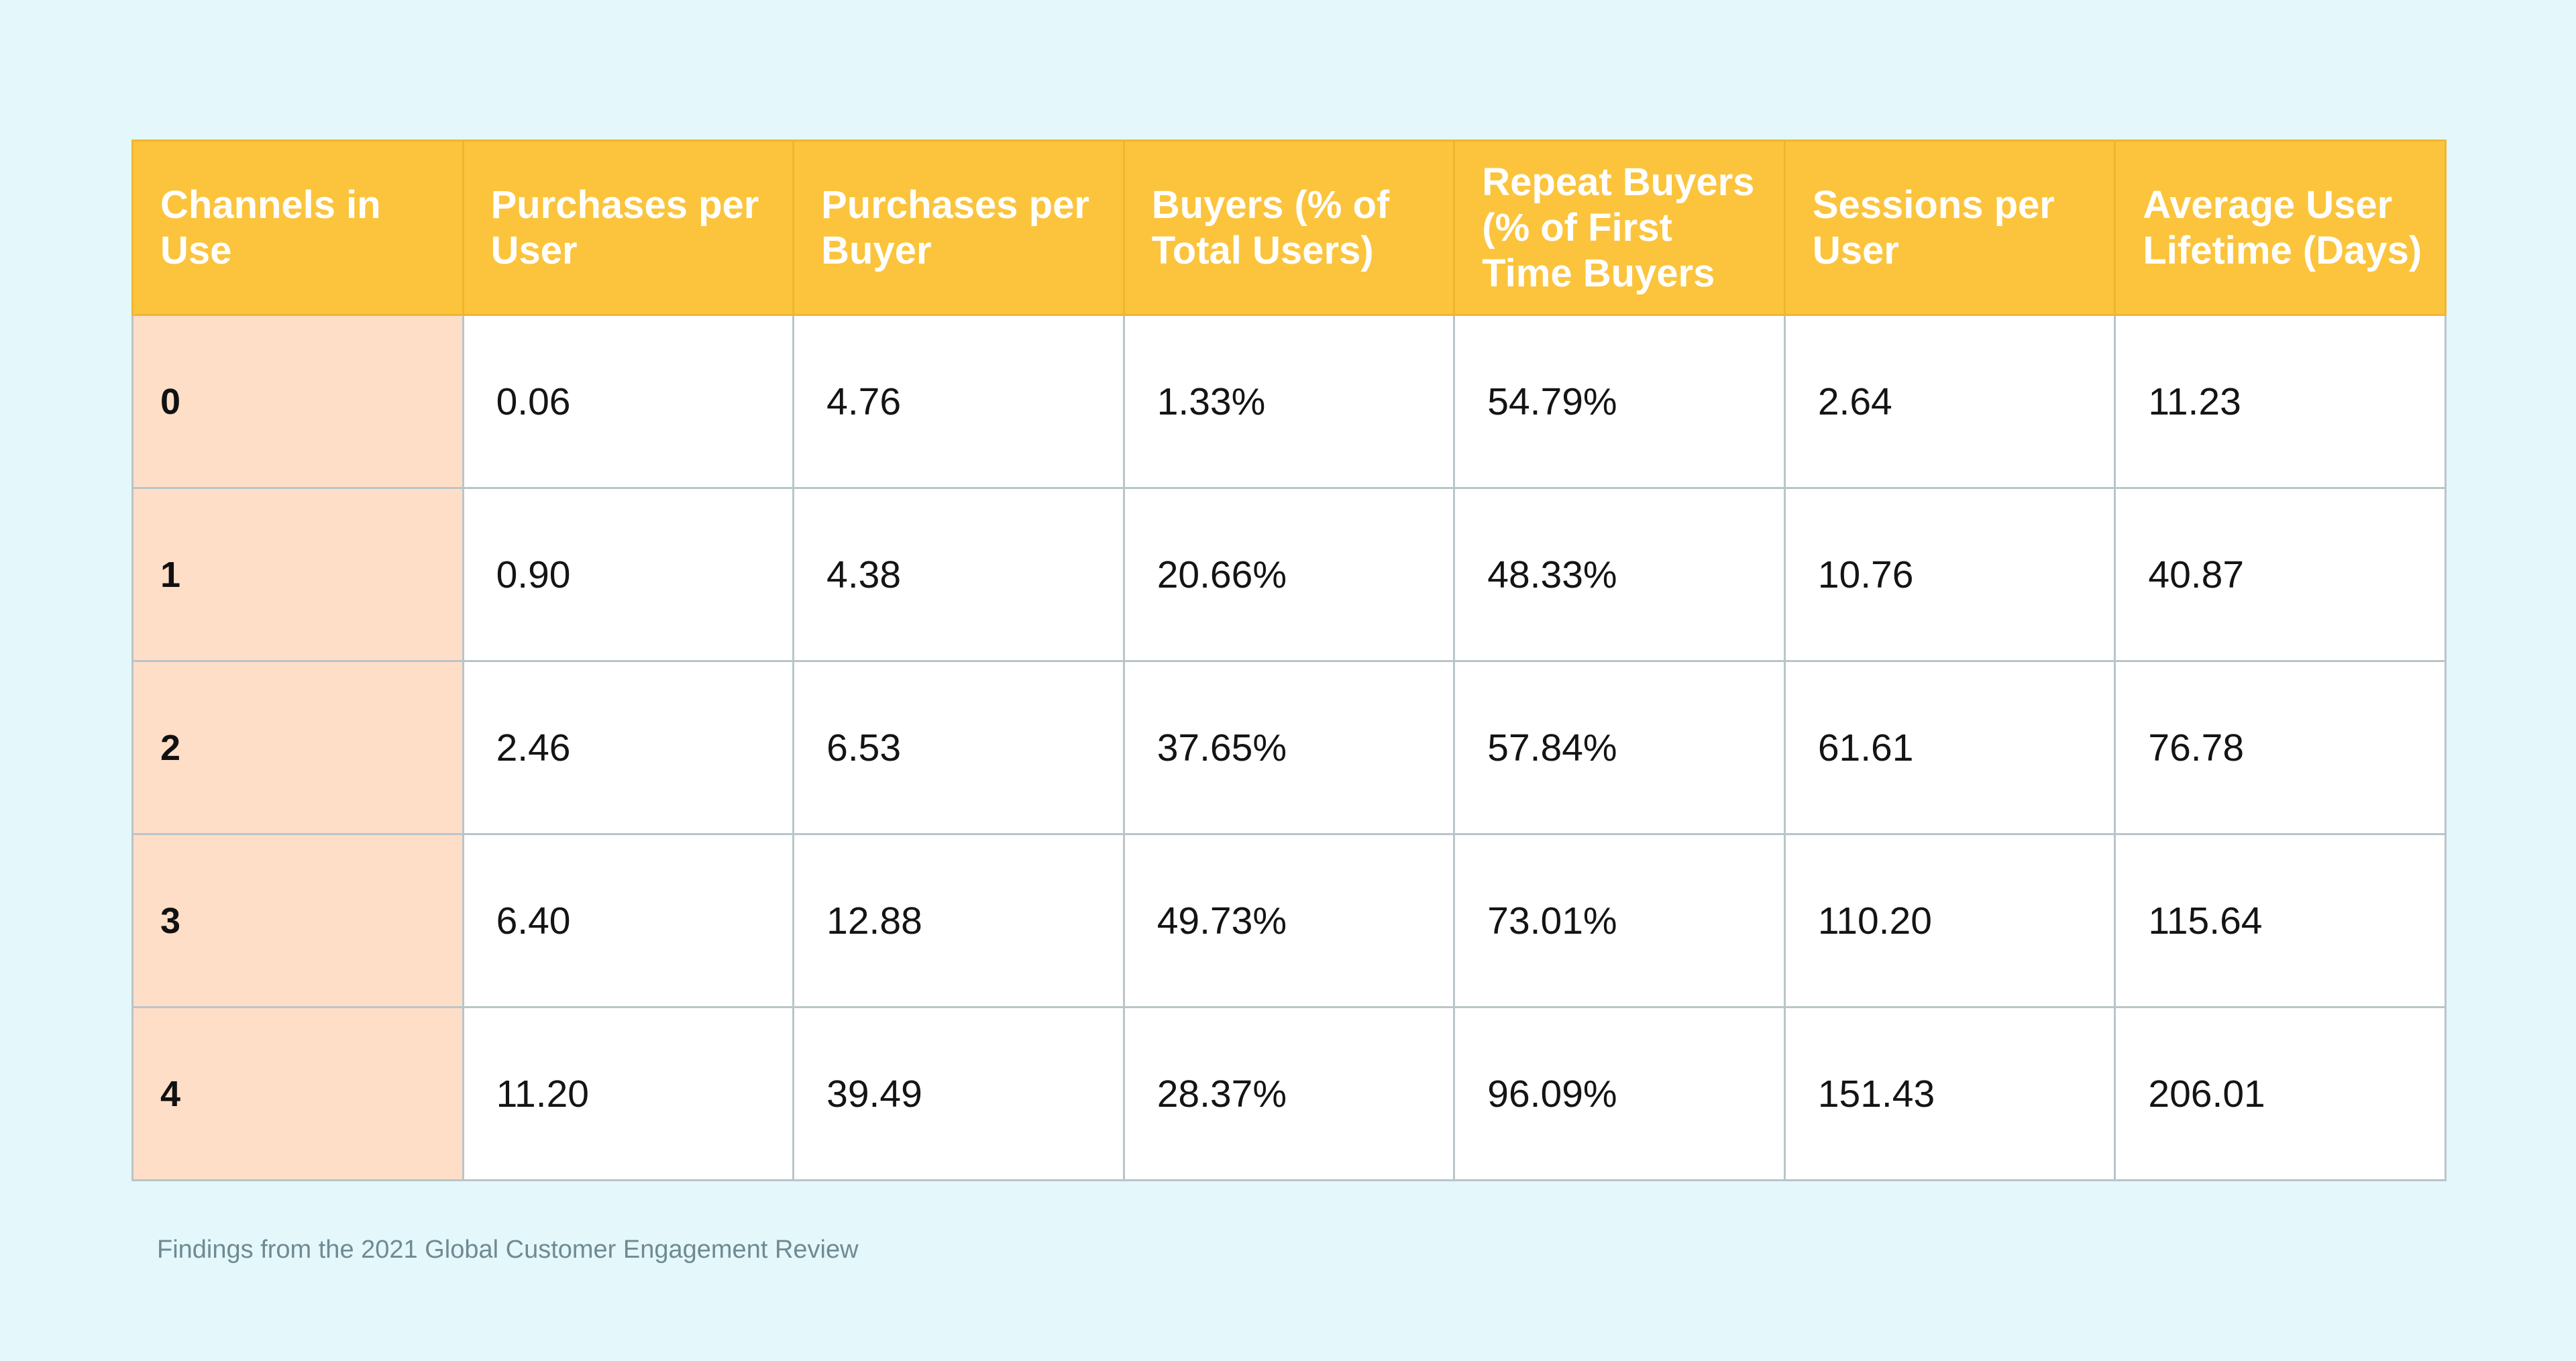  What do you see at coordinates (628, 1093) in the screenshot?
I see `table-cell: 11.20` at bounding box center [628, 1093].